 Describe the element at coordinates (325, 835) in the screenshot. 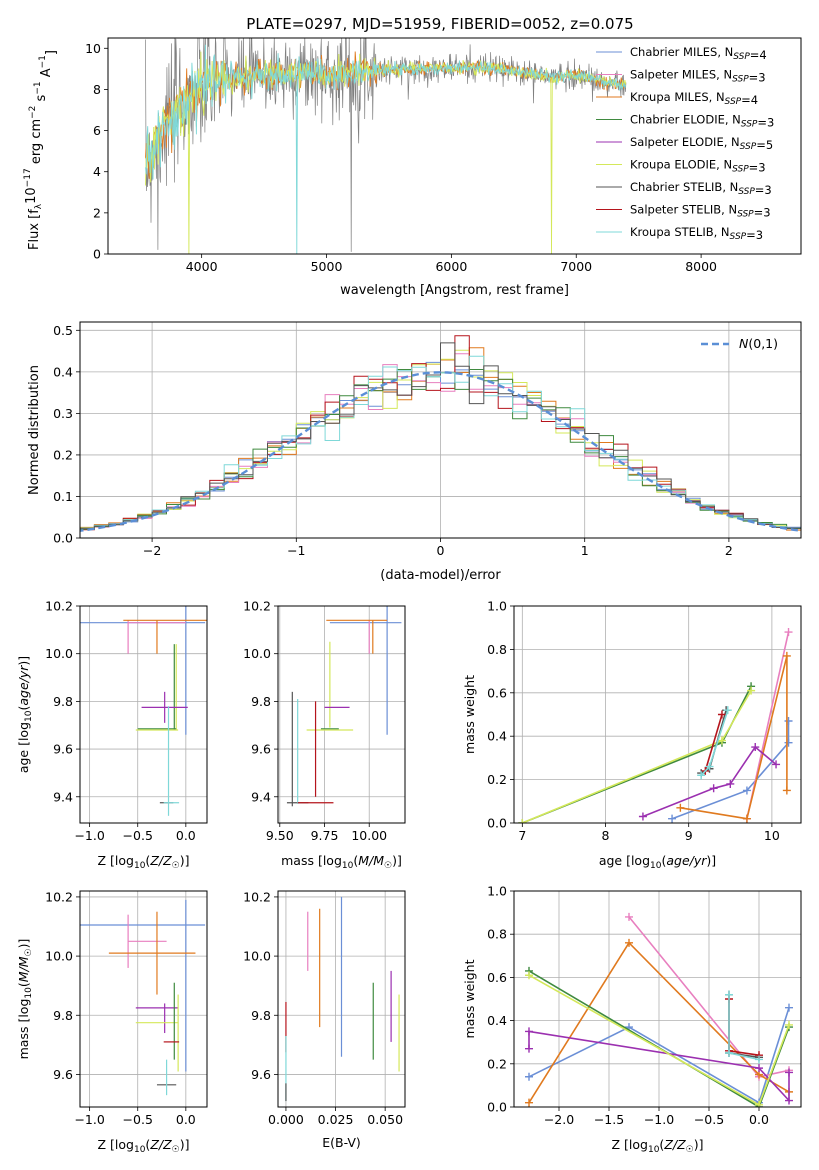

I see `x-tick-label: 9.75` at that location.